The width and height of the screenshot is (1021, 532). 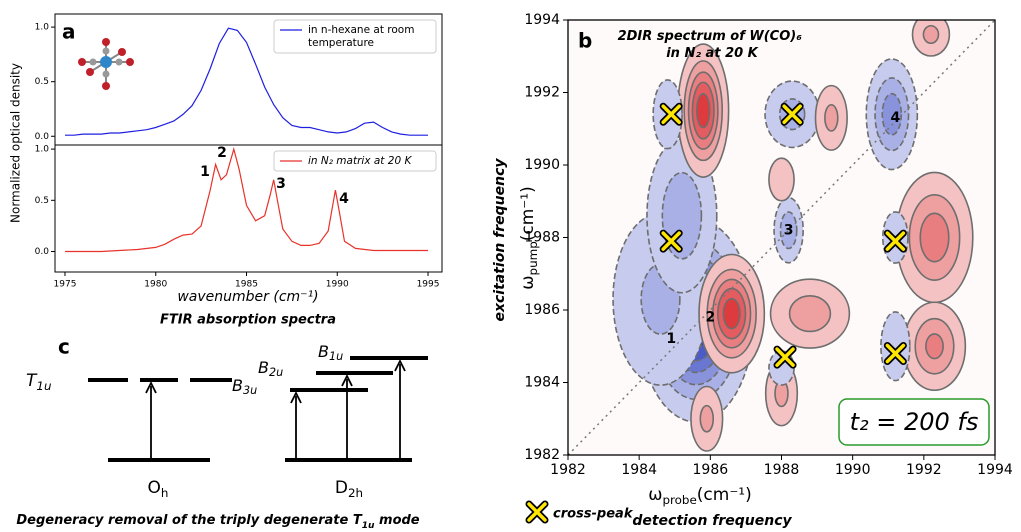 I want to click on x-axis-label-part: probe, so click(x=679, y=500).